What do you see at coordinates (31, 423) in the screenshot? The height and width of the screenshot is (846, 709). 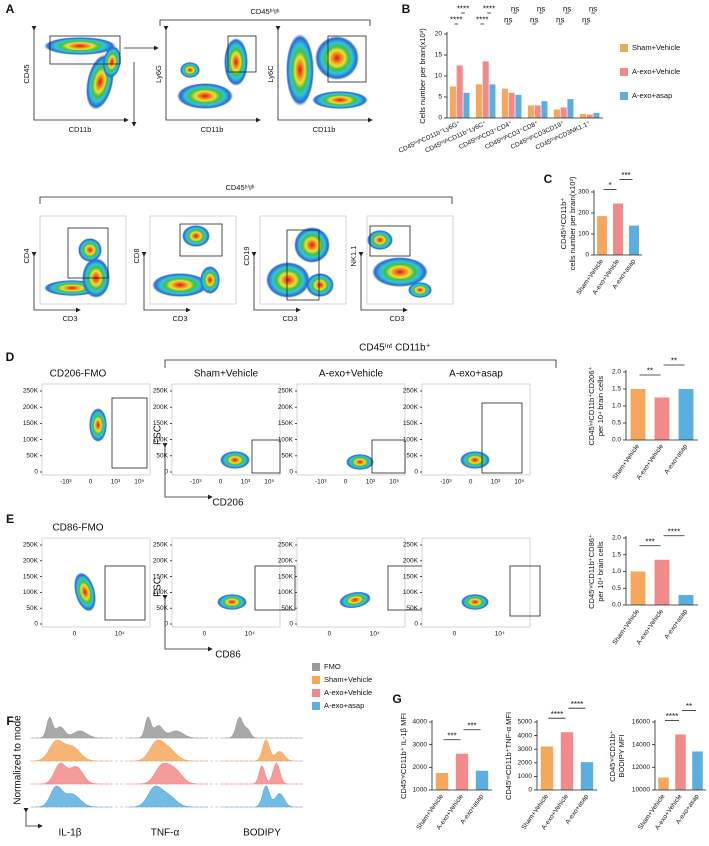 I see `y-tick-label: 150K` at bounding box center [31, 423].